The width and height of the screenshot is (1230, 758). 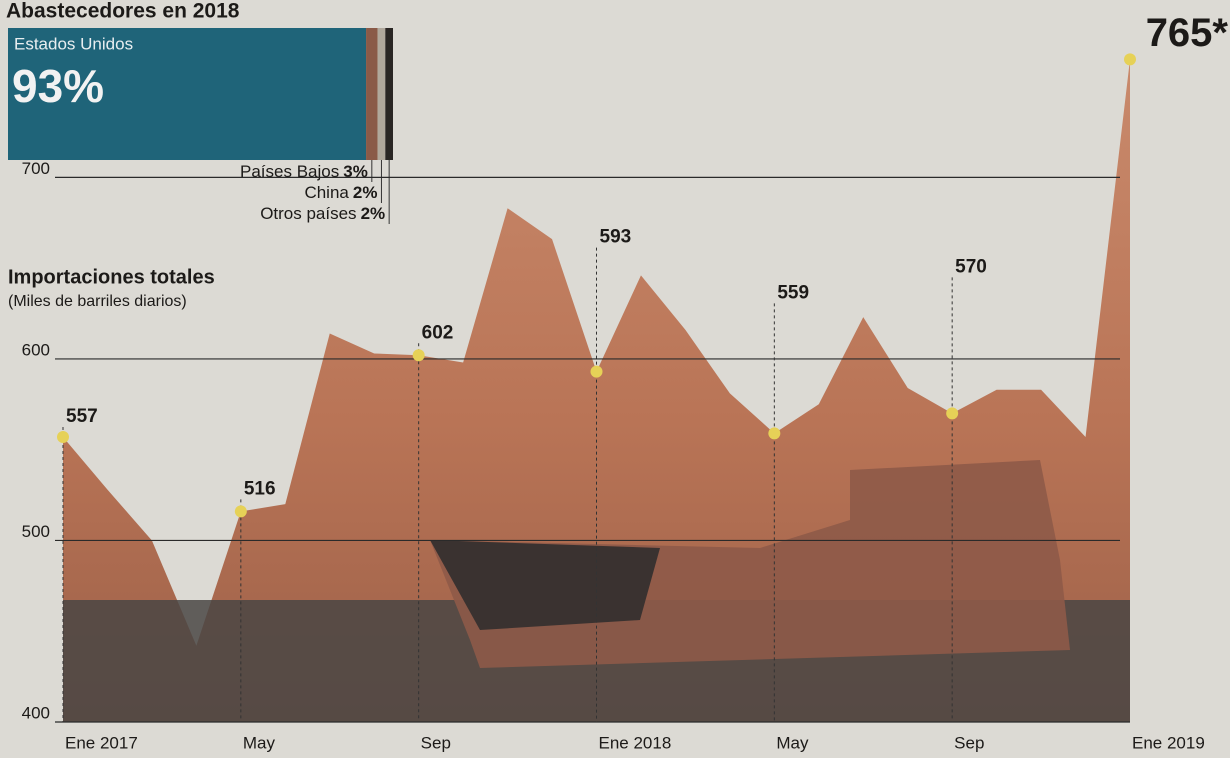 I want to click on x-tick-label: Ene 2017, so click(x=101, y=742).